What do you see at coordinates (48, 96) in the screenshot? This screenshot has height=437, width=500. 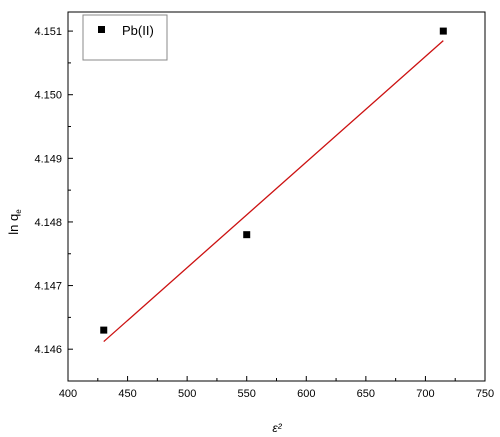 I see `y-tick-label: 4.150` at bounding box center [48, 96].